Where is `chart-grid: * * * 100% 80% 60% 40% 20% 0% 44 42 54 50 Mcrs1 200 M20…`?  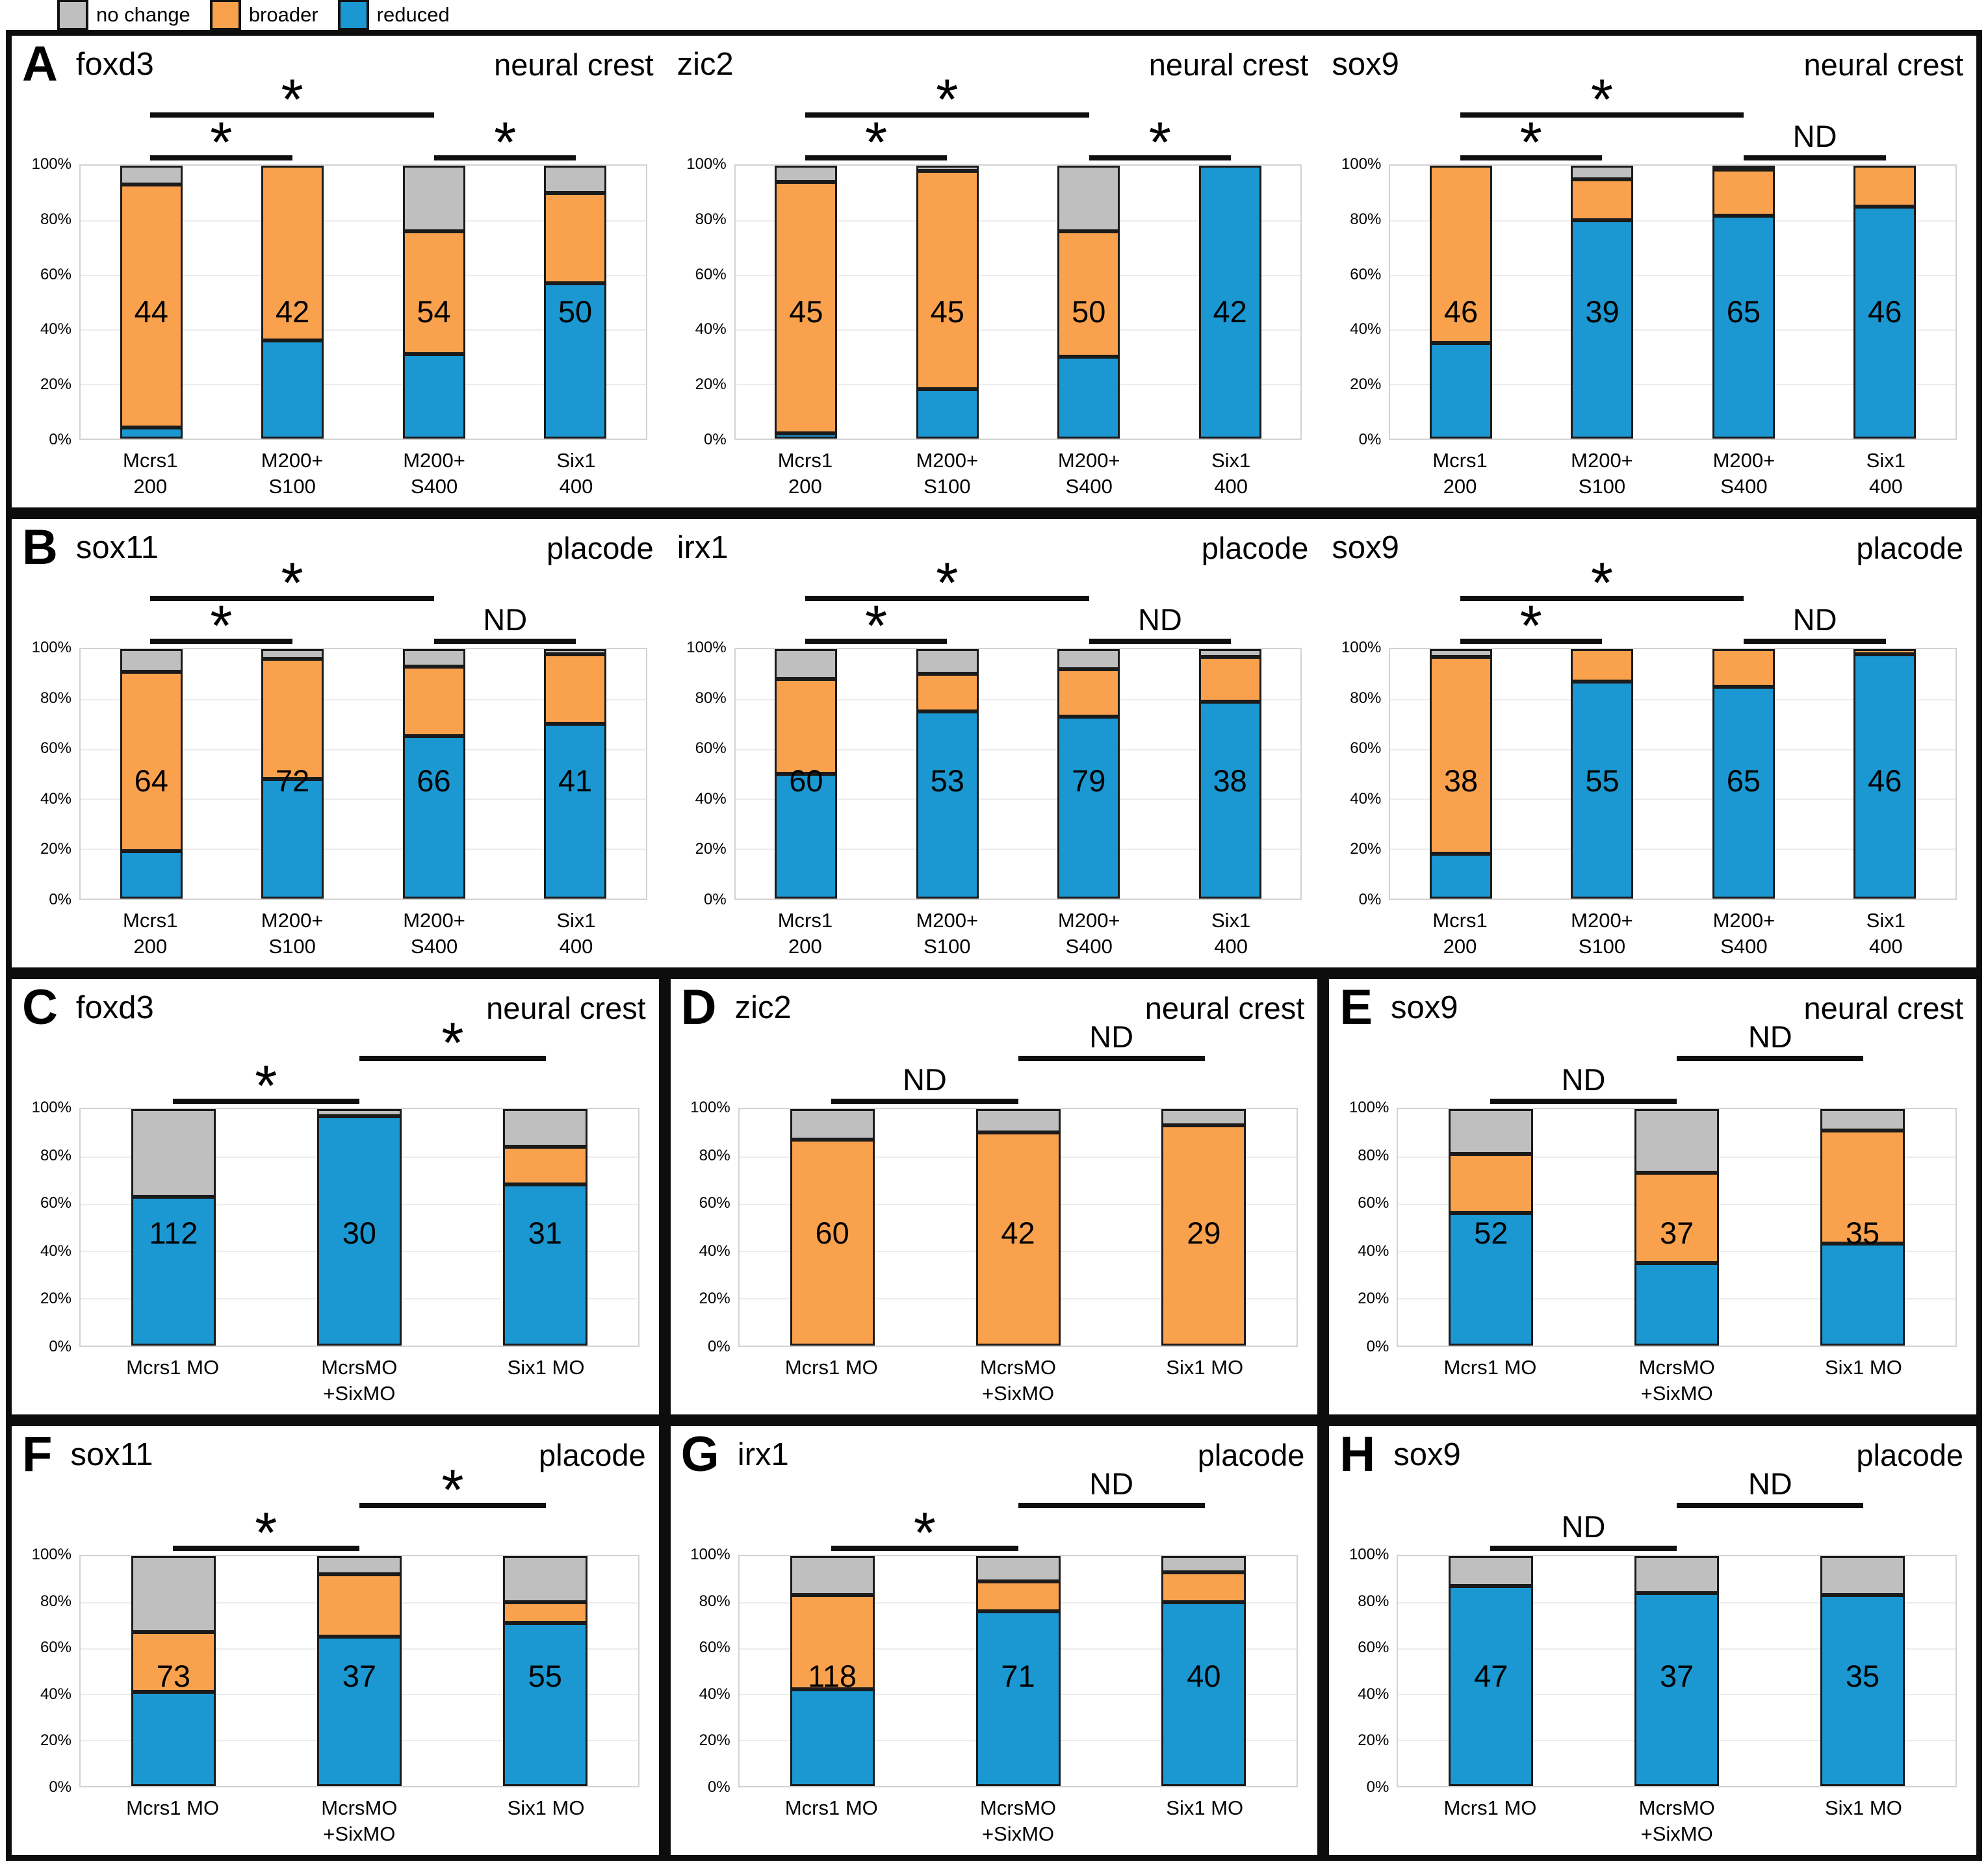 chart-grid: * * * 100% 80% 60% 40% 20% 0% 44 42 54 50 Mcrs1 200 M20… is located at coordinates (338, 285).